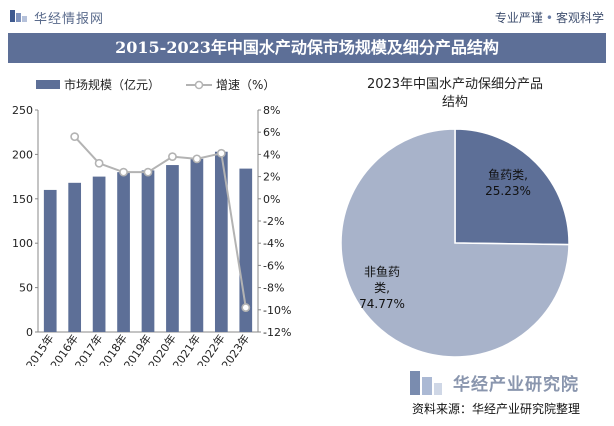 Image resolution: width=614 pixels, height=426 pixels. What do you see at coordinates (277, 310) in the screenshot?
I see `y-right-tick-label: -10%` at bounding box center [277, 310].